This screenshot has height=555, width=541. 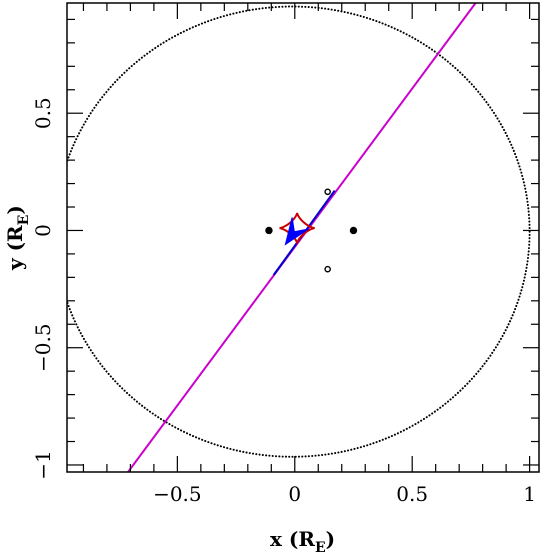 What do you see at coordinates (296, 231) in the screenshot?
I see `source-arrow` at bounding box center [296, 231].